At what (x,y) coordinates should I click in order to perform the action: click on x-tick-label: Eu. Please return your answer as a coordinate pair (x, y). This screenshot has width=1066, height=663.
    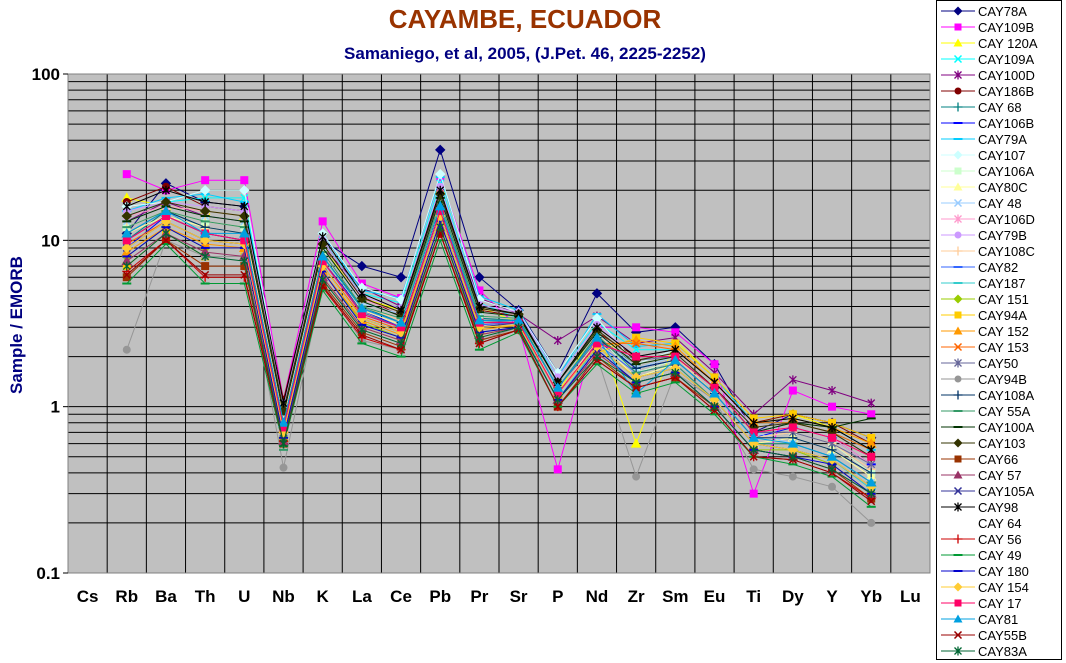
    Looking at the image, I should click on (715, 596).